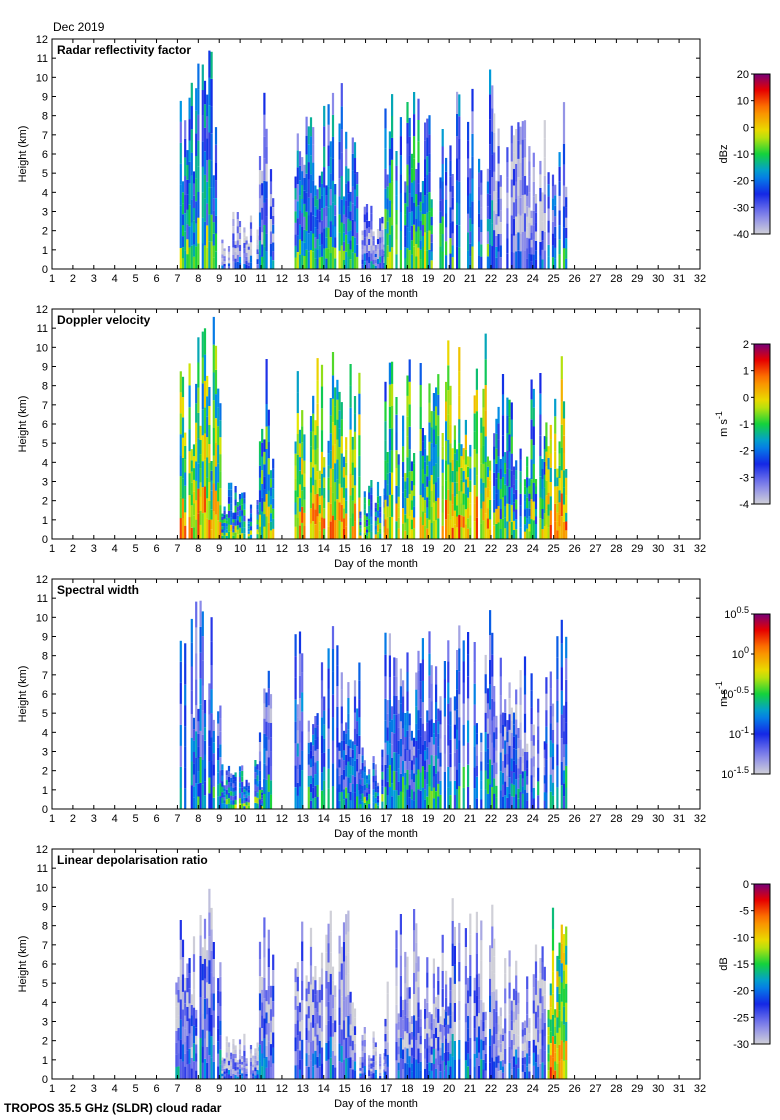 This screenshot has width=780, height=1120. What do you see at coordinates (42, 59) in the screenshot?
I see `y-tick-label: 11` at bounding box center [42, 59].